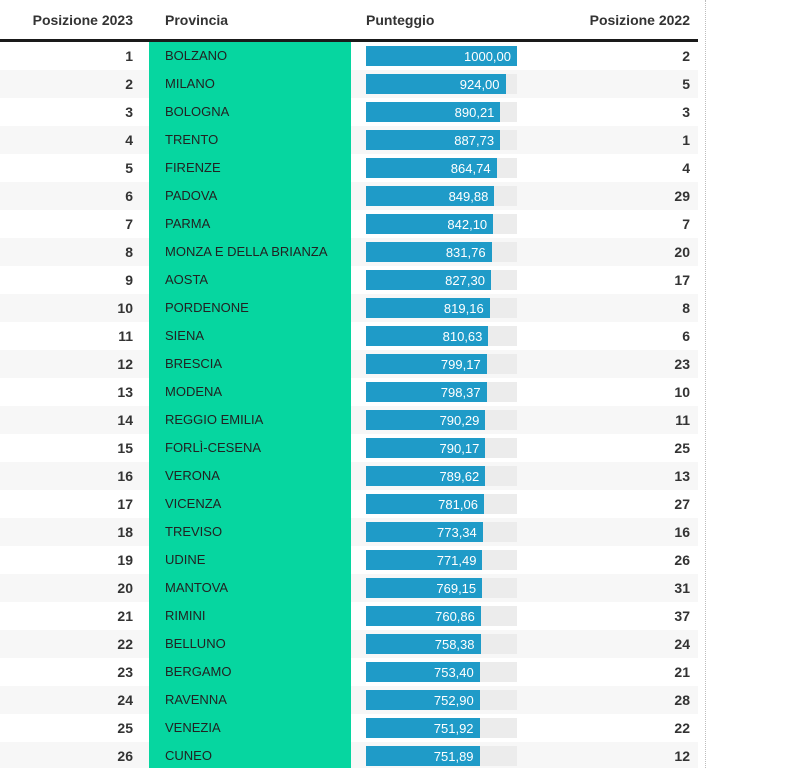 The width and height of the screenshot is (806, 768). What do you see at coordinates (434, 252) in the screenshot?
I see `punteggio-cell: 831,76` at bounding box center [434, 252].